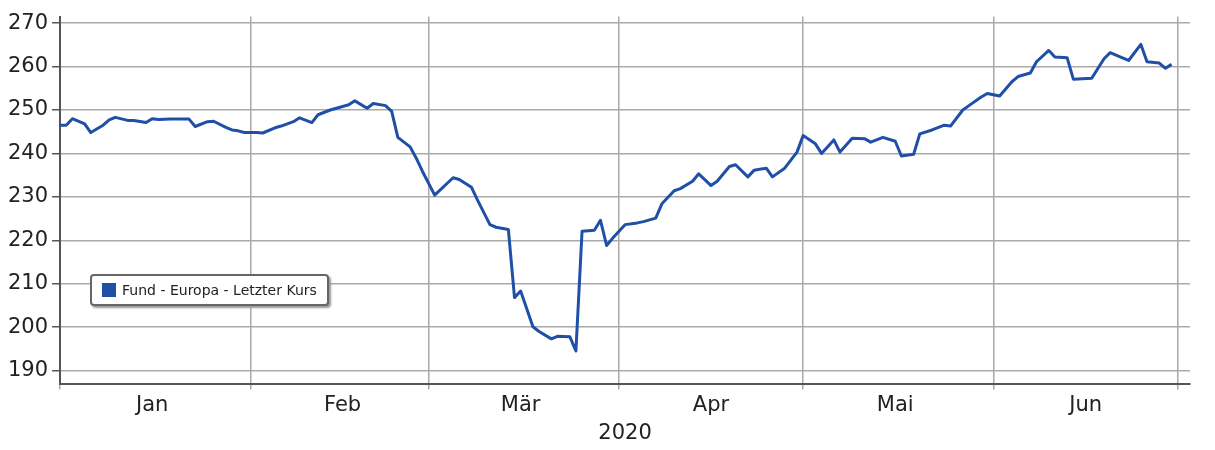  Describe the element at coordinates (28, 65) in the screenshot. I see `y-tick-label: 260` at that location.